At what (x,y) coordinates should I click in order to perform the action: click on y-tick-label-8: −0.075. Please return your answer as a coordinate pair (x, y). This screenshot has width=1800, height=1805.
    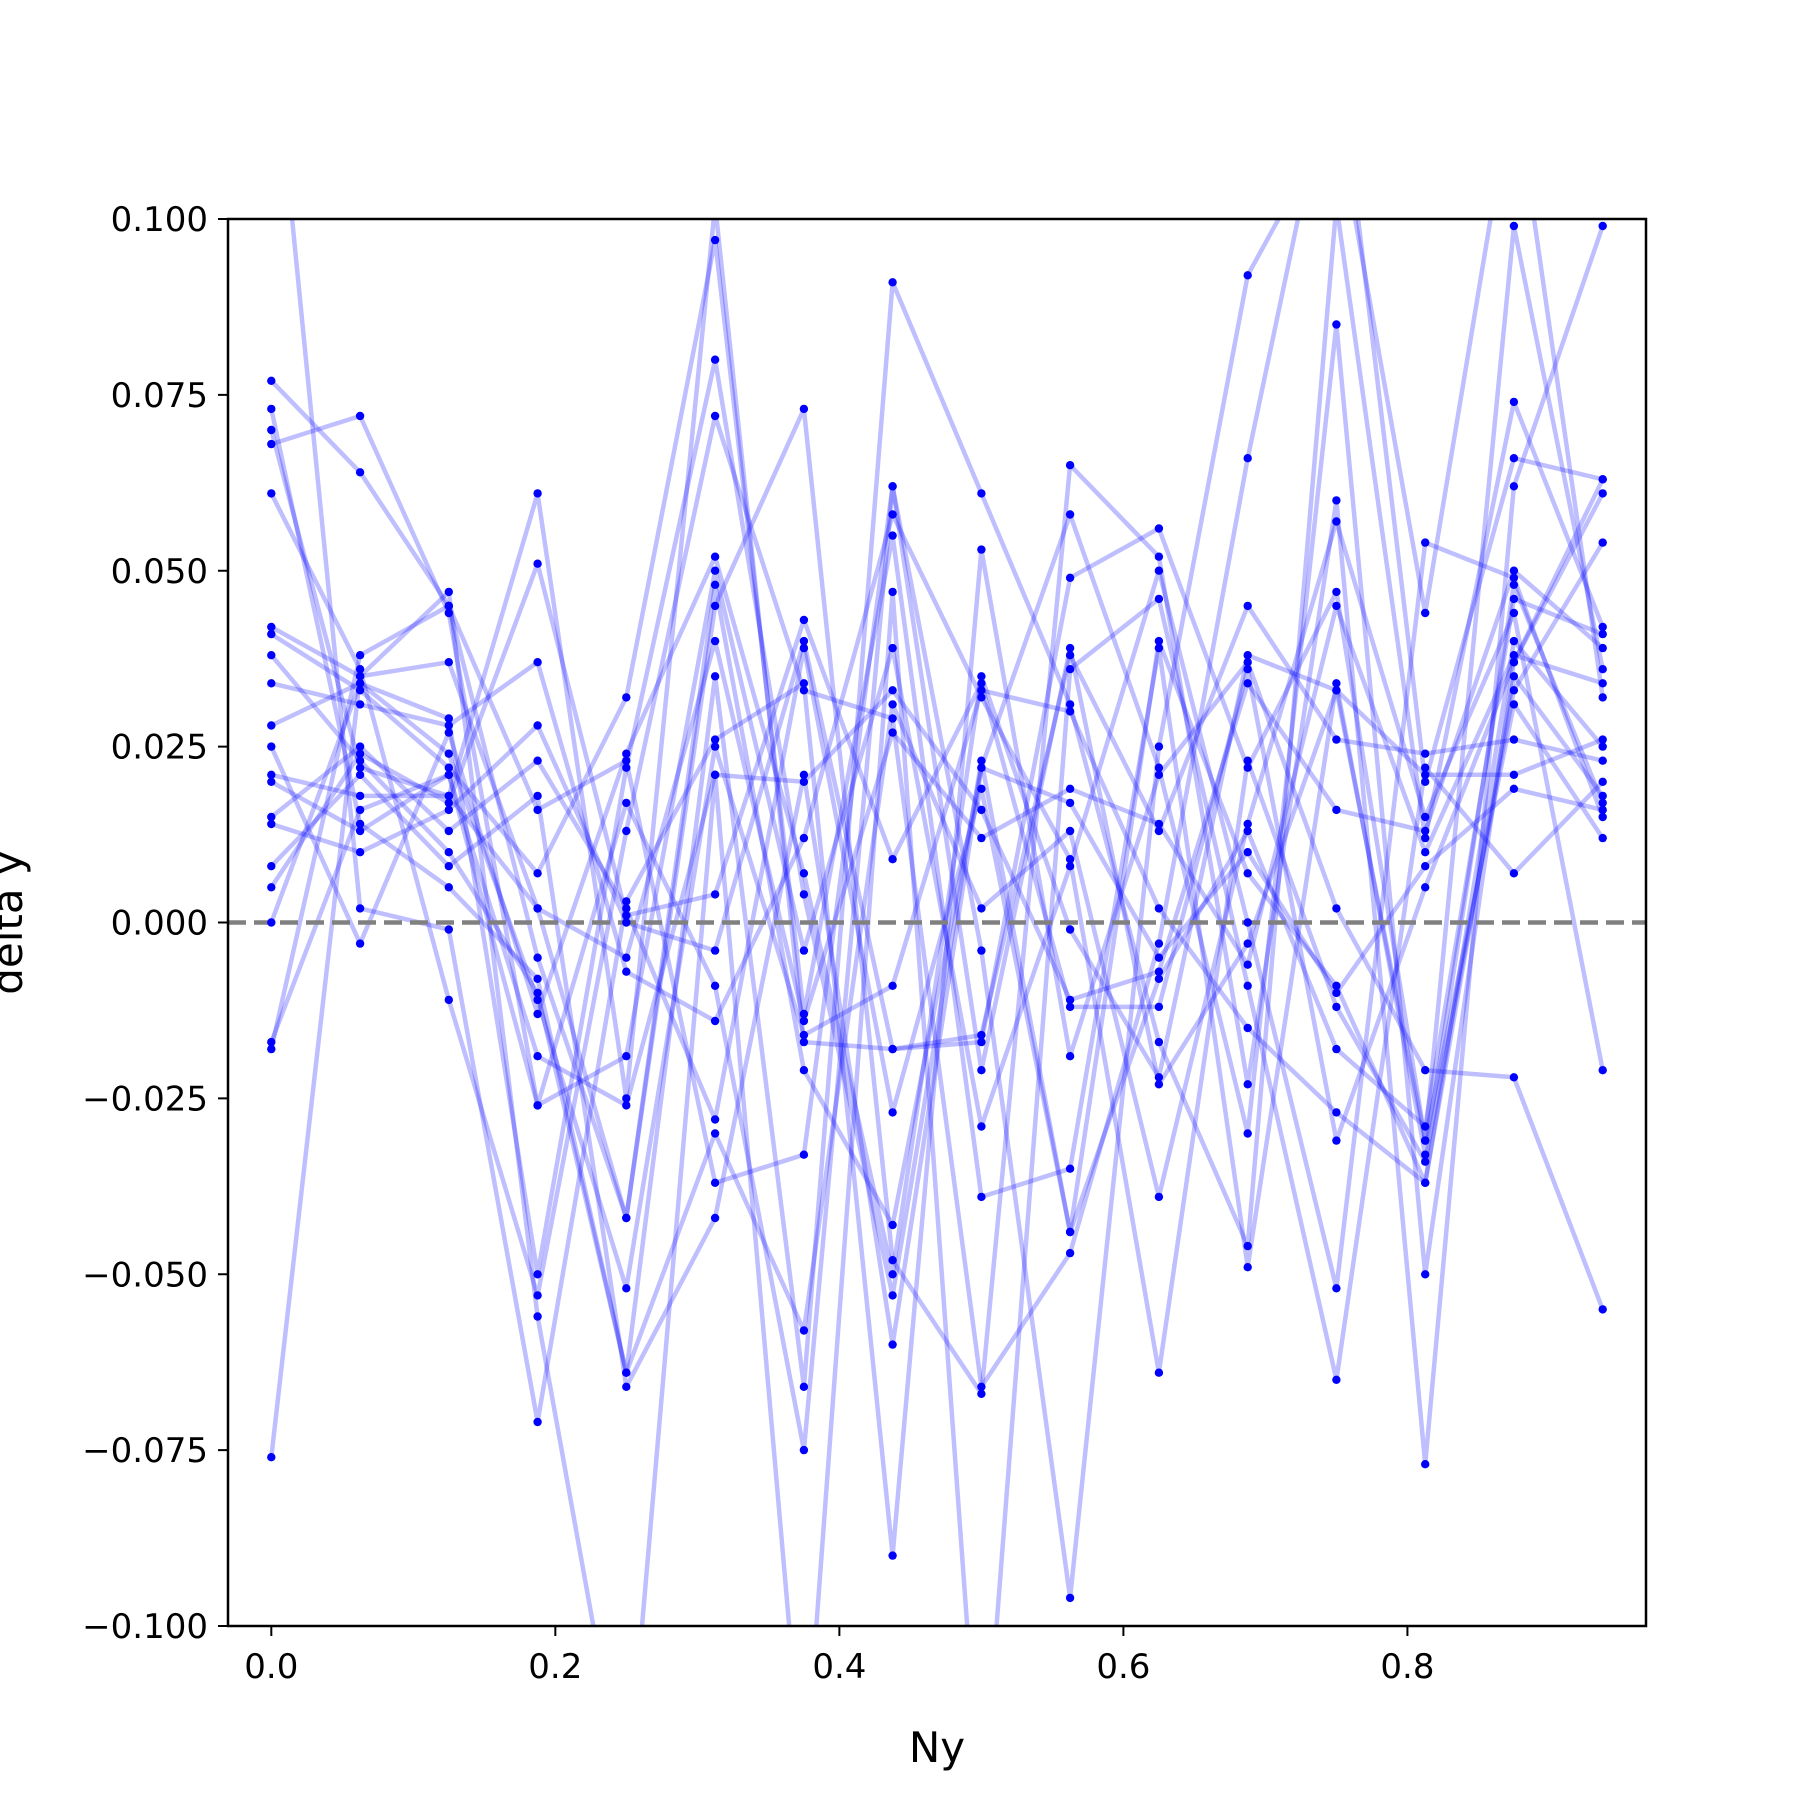
    Looking at the image, I should click on (145, 1451).